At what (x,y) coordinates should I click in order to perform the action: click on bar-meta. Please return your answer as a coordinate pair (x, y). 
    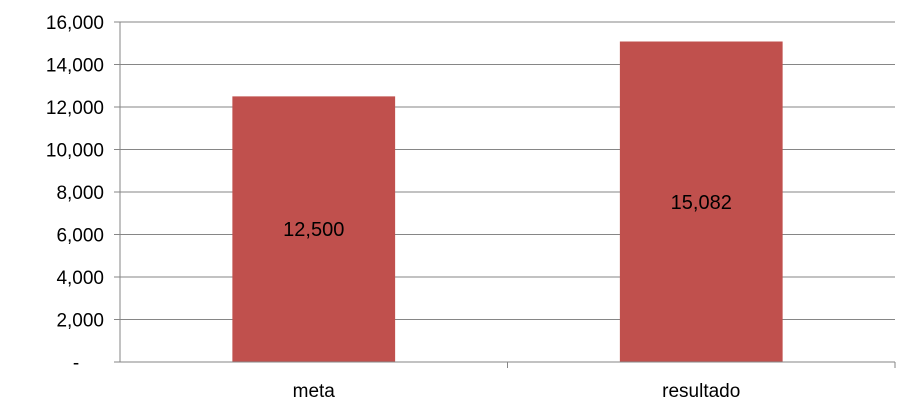
    Looking at the image, I should click on (314, 229).